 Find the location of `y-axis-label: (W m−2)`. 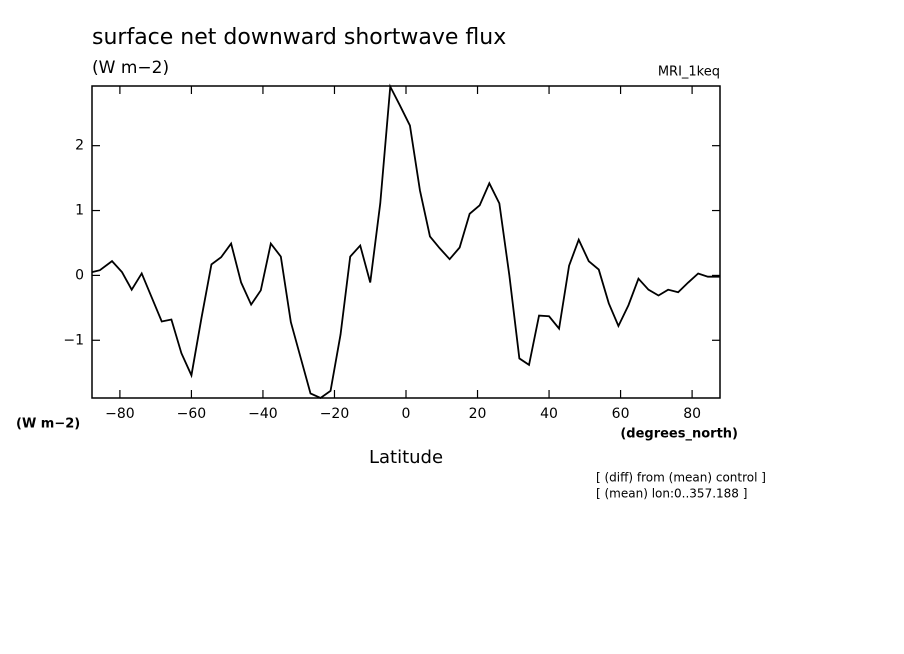

y-axis-label: (W m−2) is located at coordinates (48, 424).